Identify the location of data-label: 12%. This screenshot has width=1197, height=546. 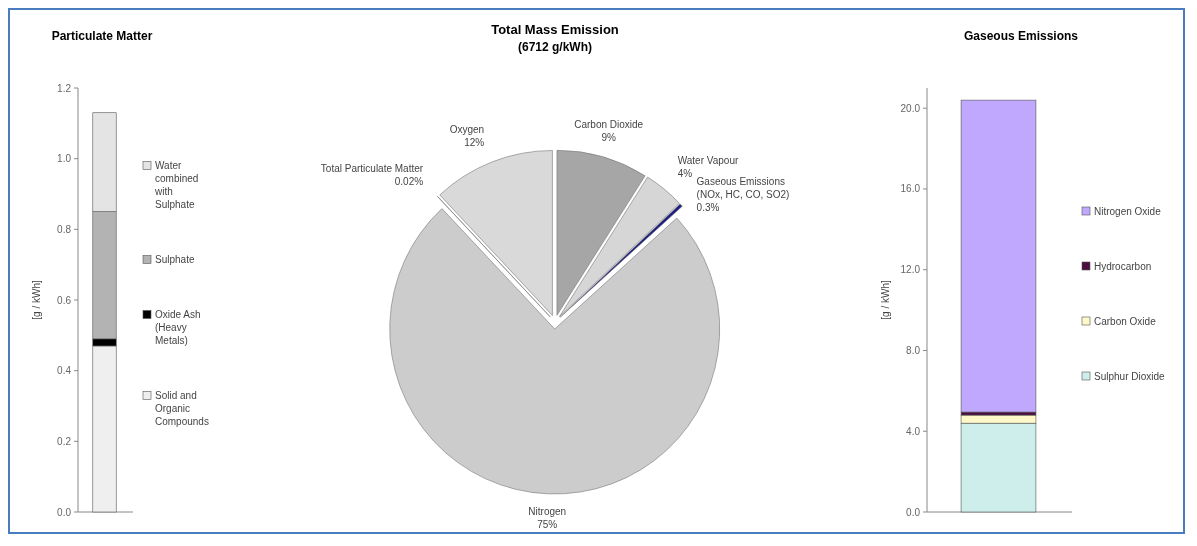
(474, 143).